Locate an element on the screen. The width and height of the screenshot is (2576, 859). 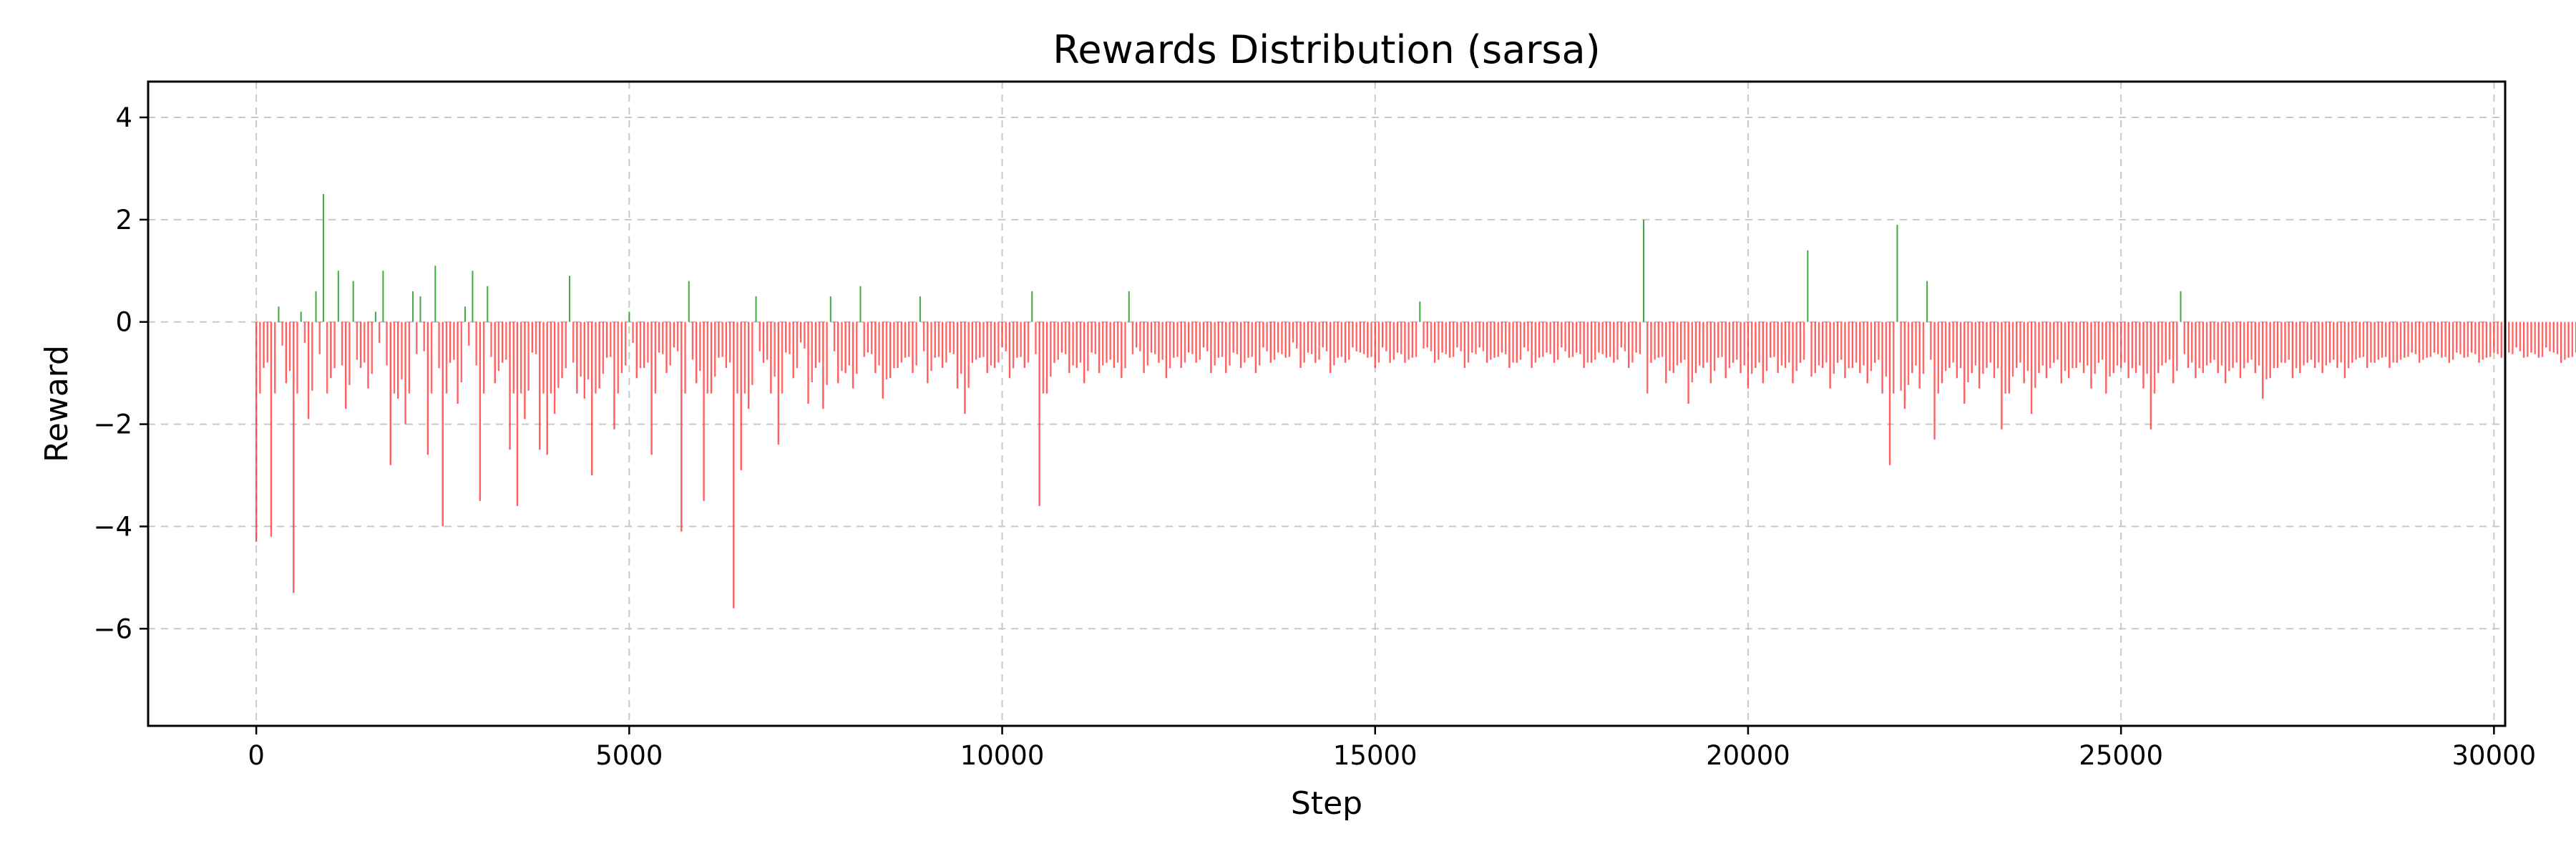
x-tick-label: 20000 is located at coordinates (1748, 755).